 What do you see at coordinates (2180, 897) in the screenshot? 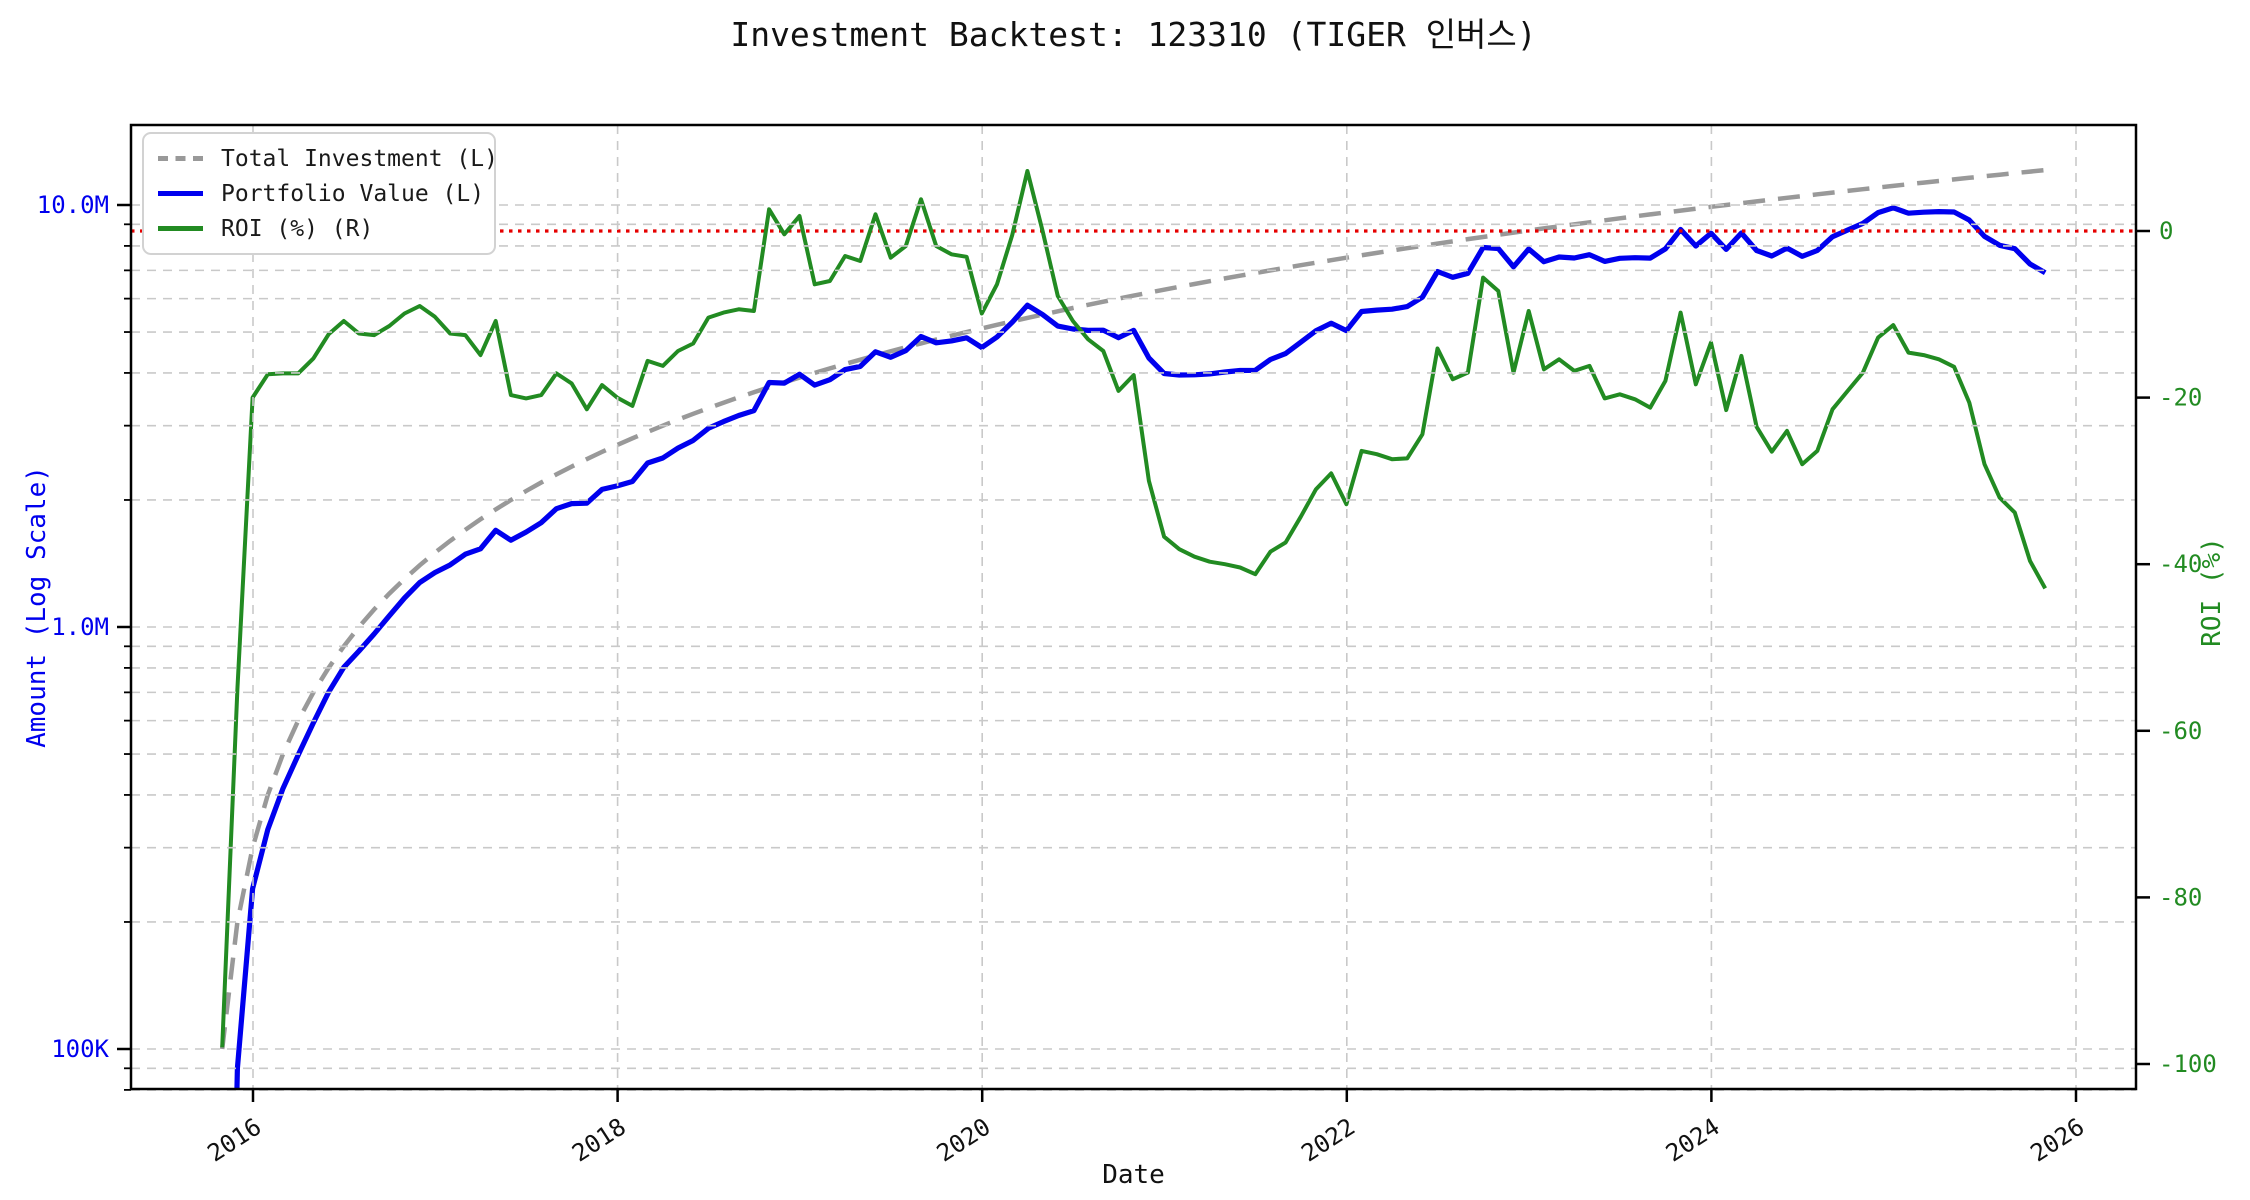
I see `tick-label-roi: -80` at bounding box center [2180, 897].